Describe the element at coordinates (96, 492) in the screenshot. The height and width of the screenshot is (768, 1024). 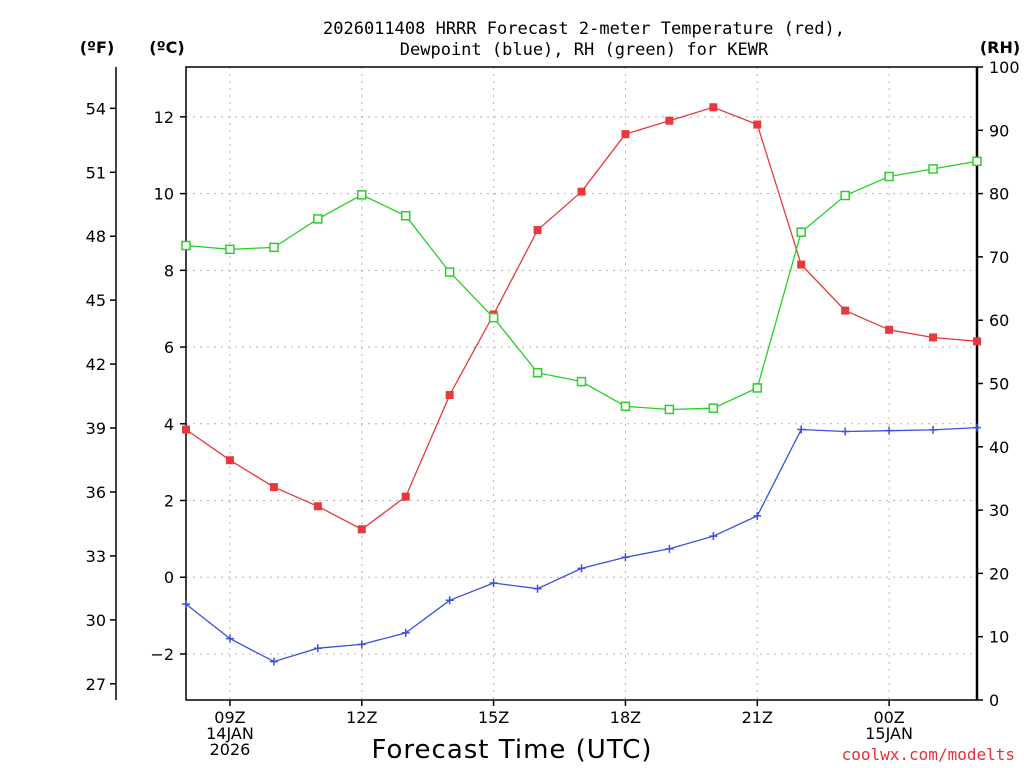
I see `fahrenheit-tick-label: 36` at that location.